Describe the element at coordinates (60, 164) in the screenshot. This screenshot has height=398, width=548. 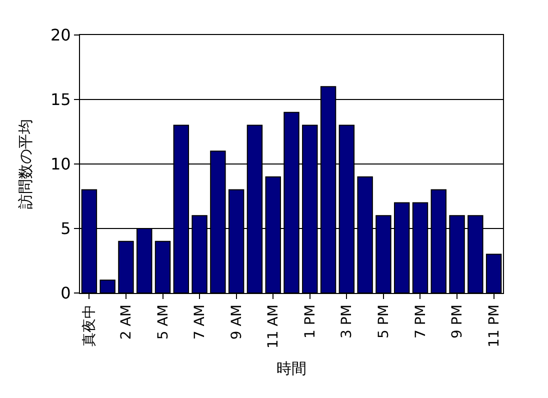
I see `y-tick-label: 10` at that location.